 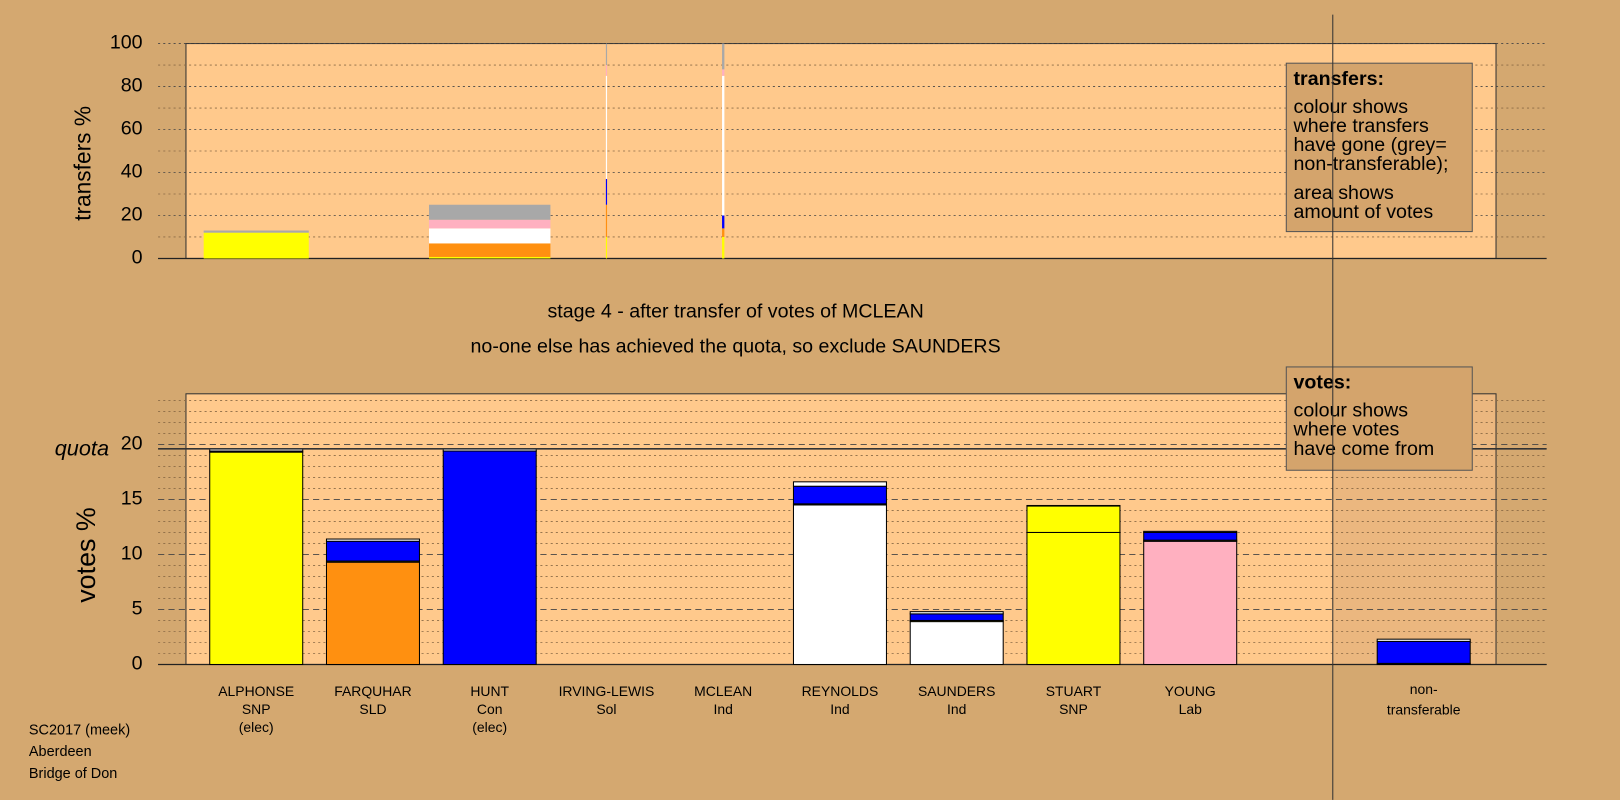 What do you see at coordinates (490, 709) in the screenshot?
I see `x-tick-label: Con` at bounding box center [490, 709].